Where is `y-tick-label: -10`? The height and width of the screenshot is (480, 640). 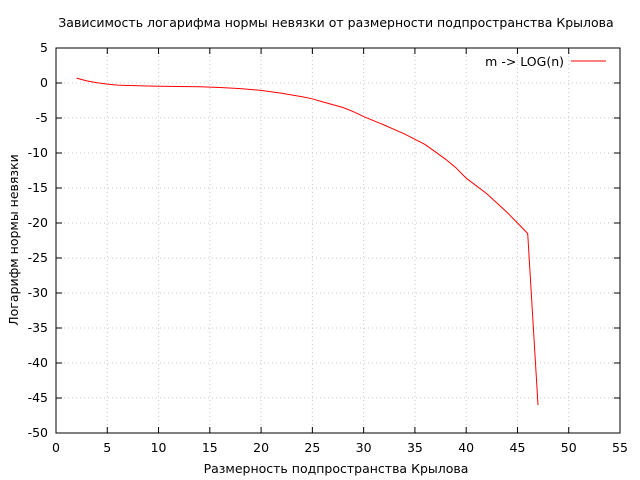
y-tick-label: -10 is located at coordinates (38, 152).